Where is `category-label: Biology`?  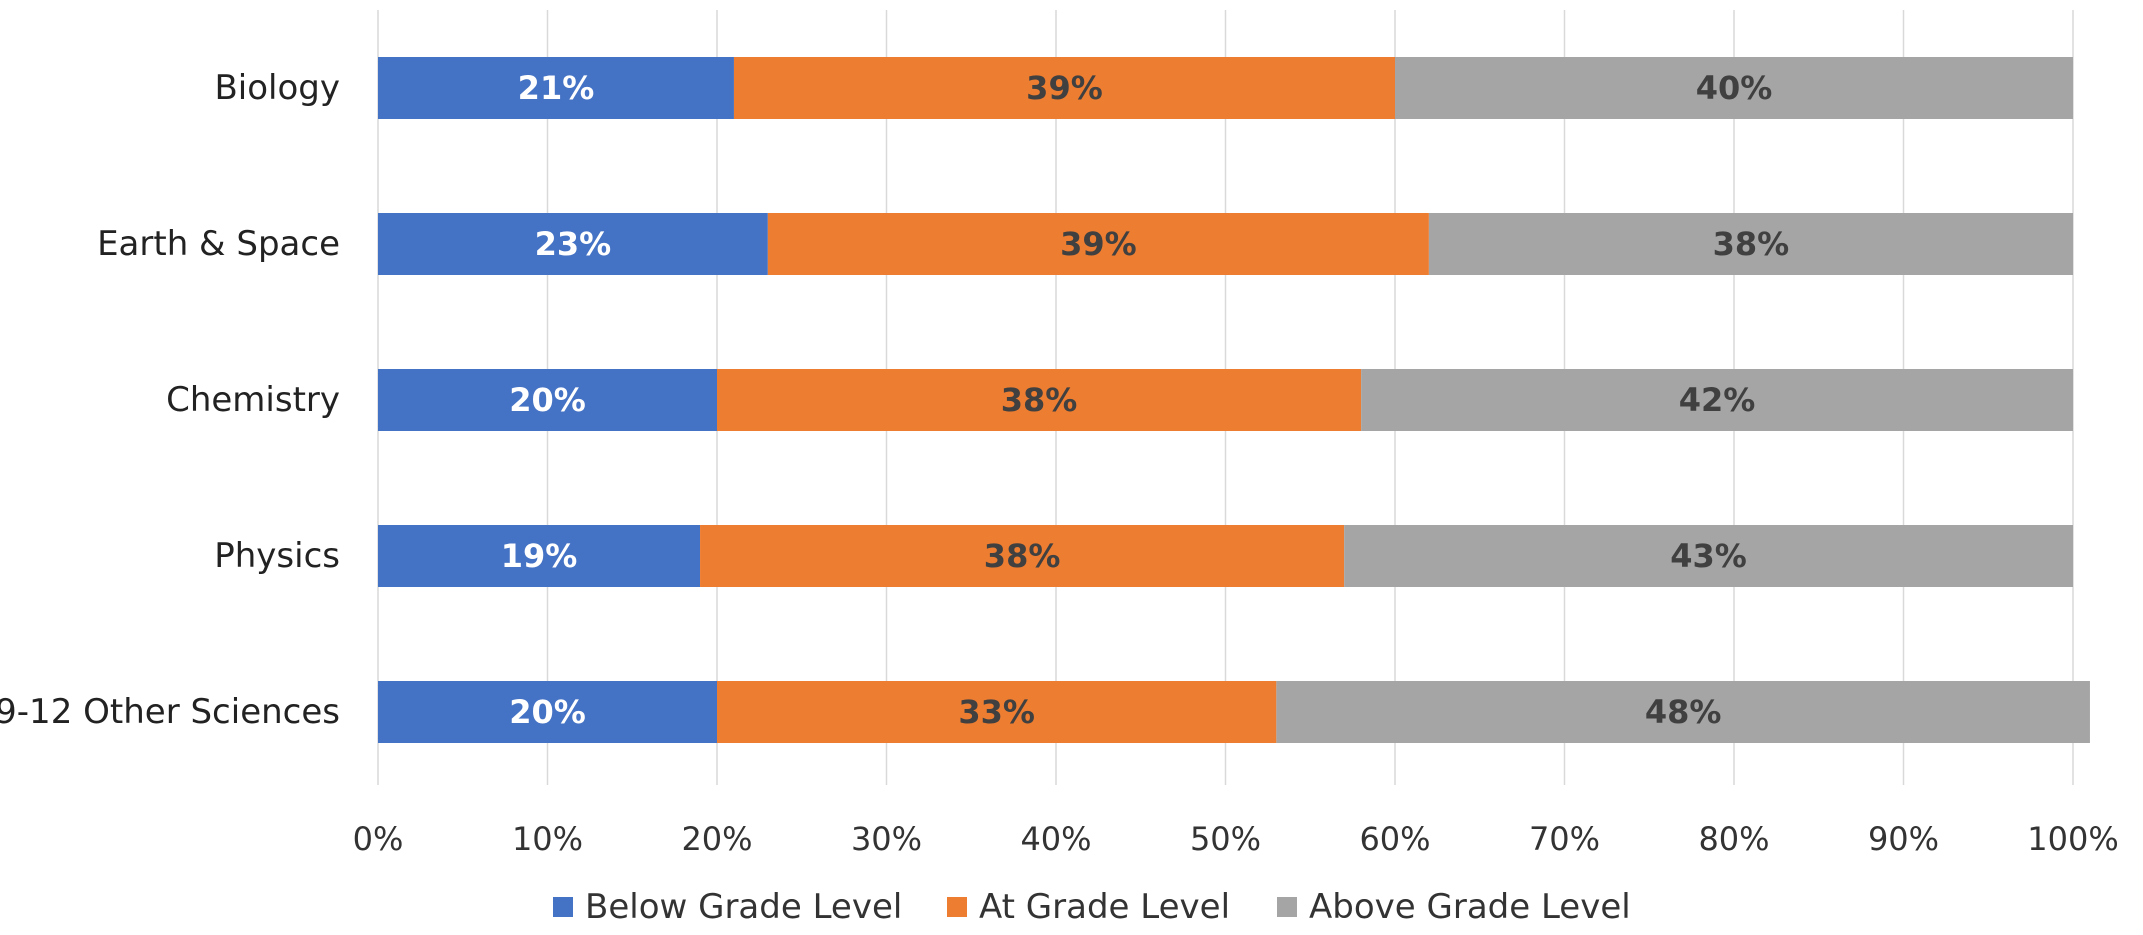 category-label: Biology is located at coordinates (277, 88).